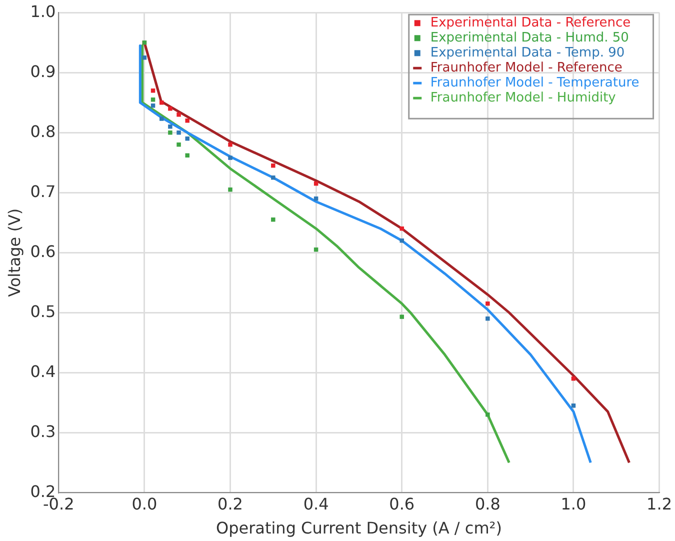 Image resolution: width=675 pixels, height=541 pixels. I want to click on legend-label: Fraunhofer Model - Temperature, so click(535, 82).